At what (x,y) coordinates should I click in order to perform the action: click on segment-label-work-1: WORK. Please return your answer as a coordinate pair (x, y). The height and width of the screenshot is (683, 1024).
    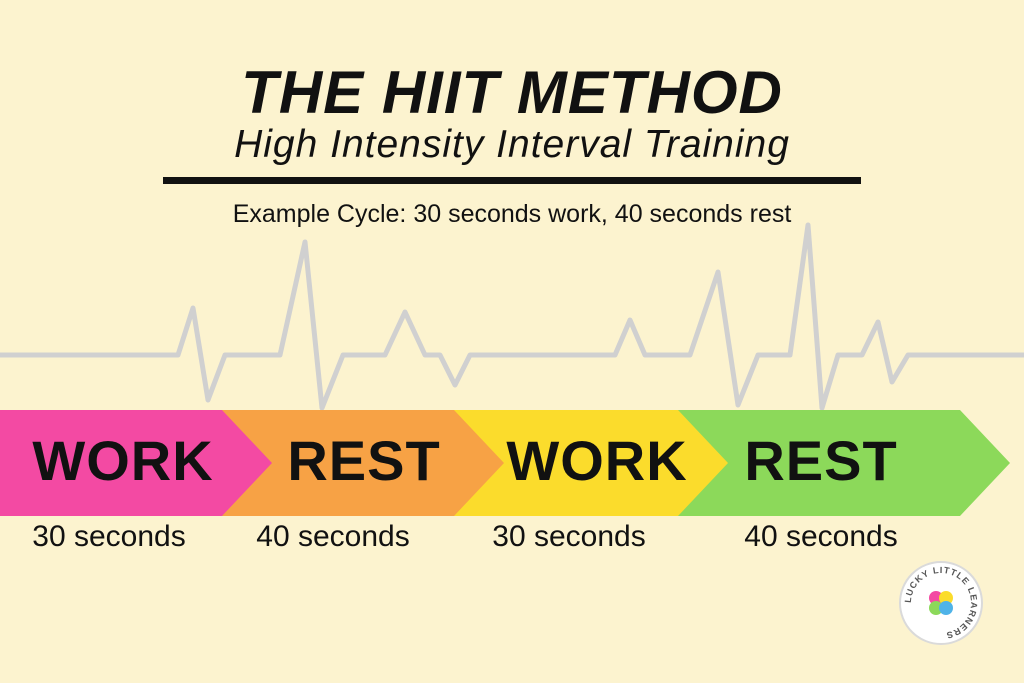
    Looking at the image, I should click on (123, 460).